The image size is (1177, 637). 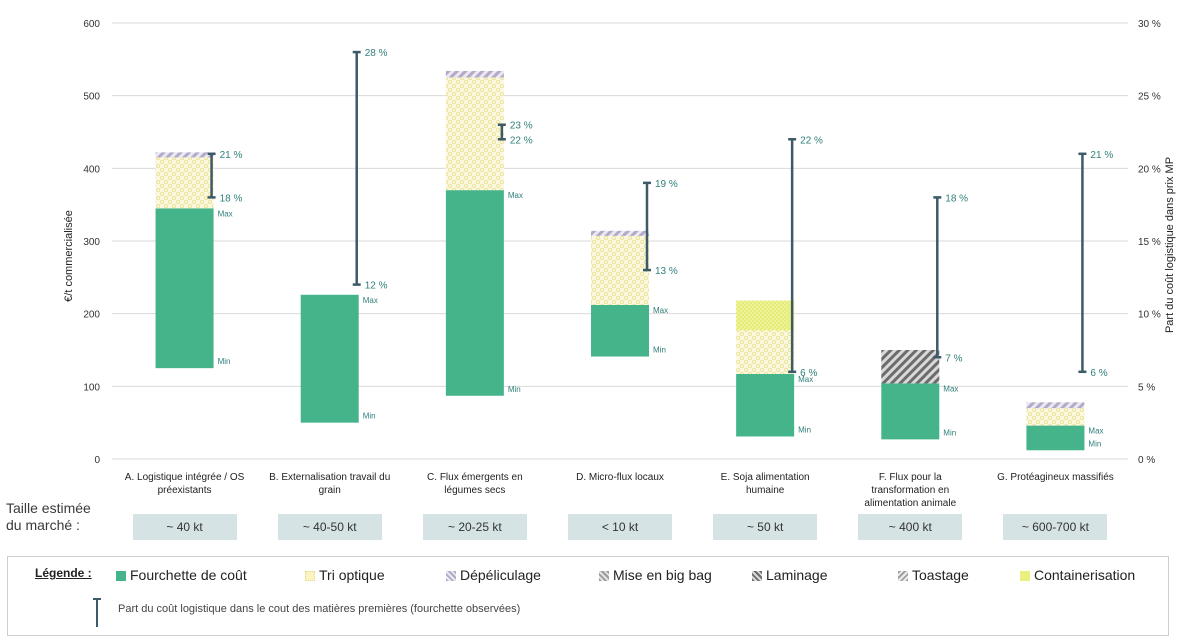 I want to click on category-label: F. Flux pour la, so click(x=910, y=477).